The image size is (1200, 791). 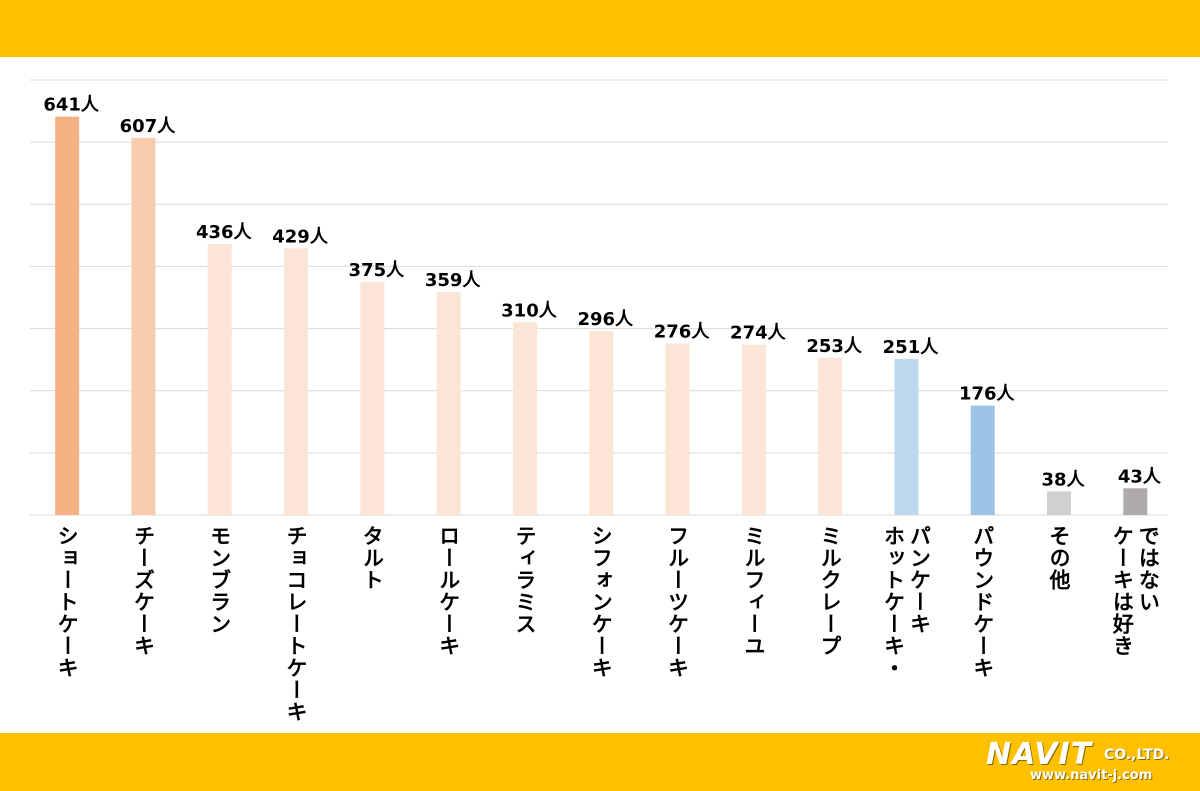 I want to click on data-label: 253人, so click(x=834, y=346).